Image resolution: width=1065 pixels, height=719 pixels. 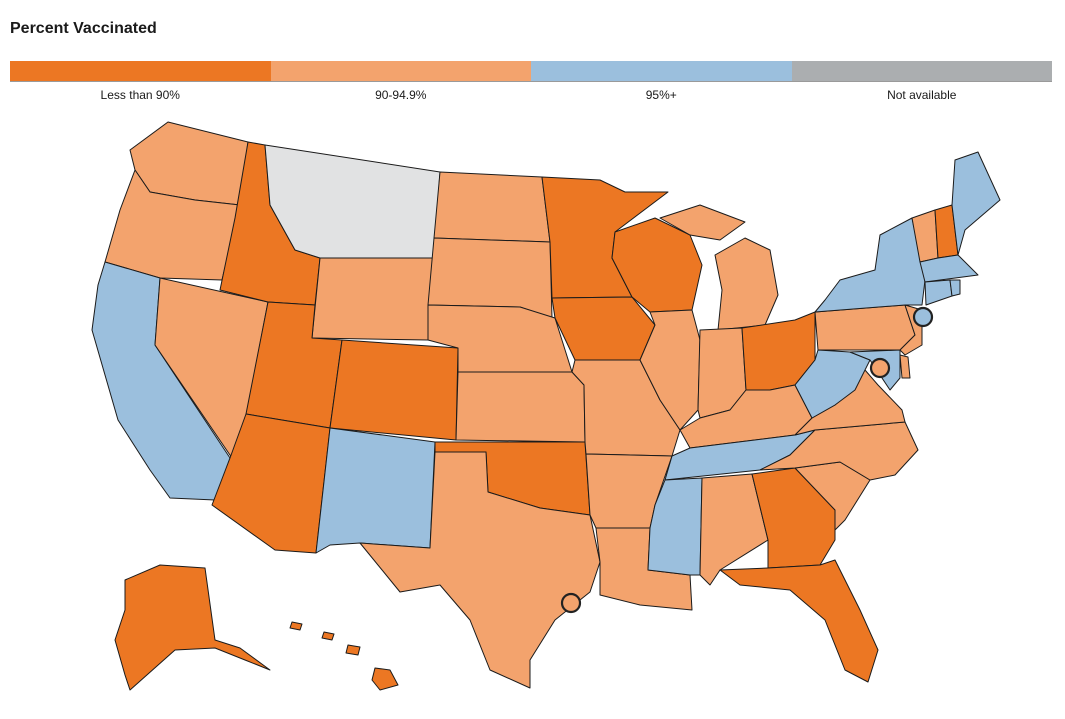 What do you see at coordinates (702, 222) in the screenshot?
I see `state-MI-upper` at bounding box center [702, 222].